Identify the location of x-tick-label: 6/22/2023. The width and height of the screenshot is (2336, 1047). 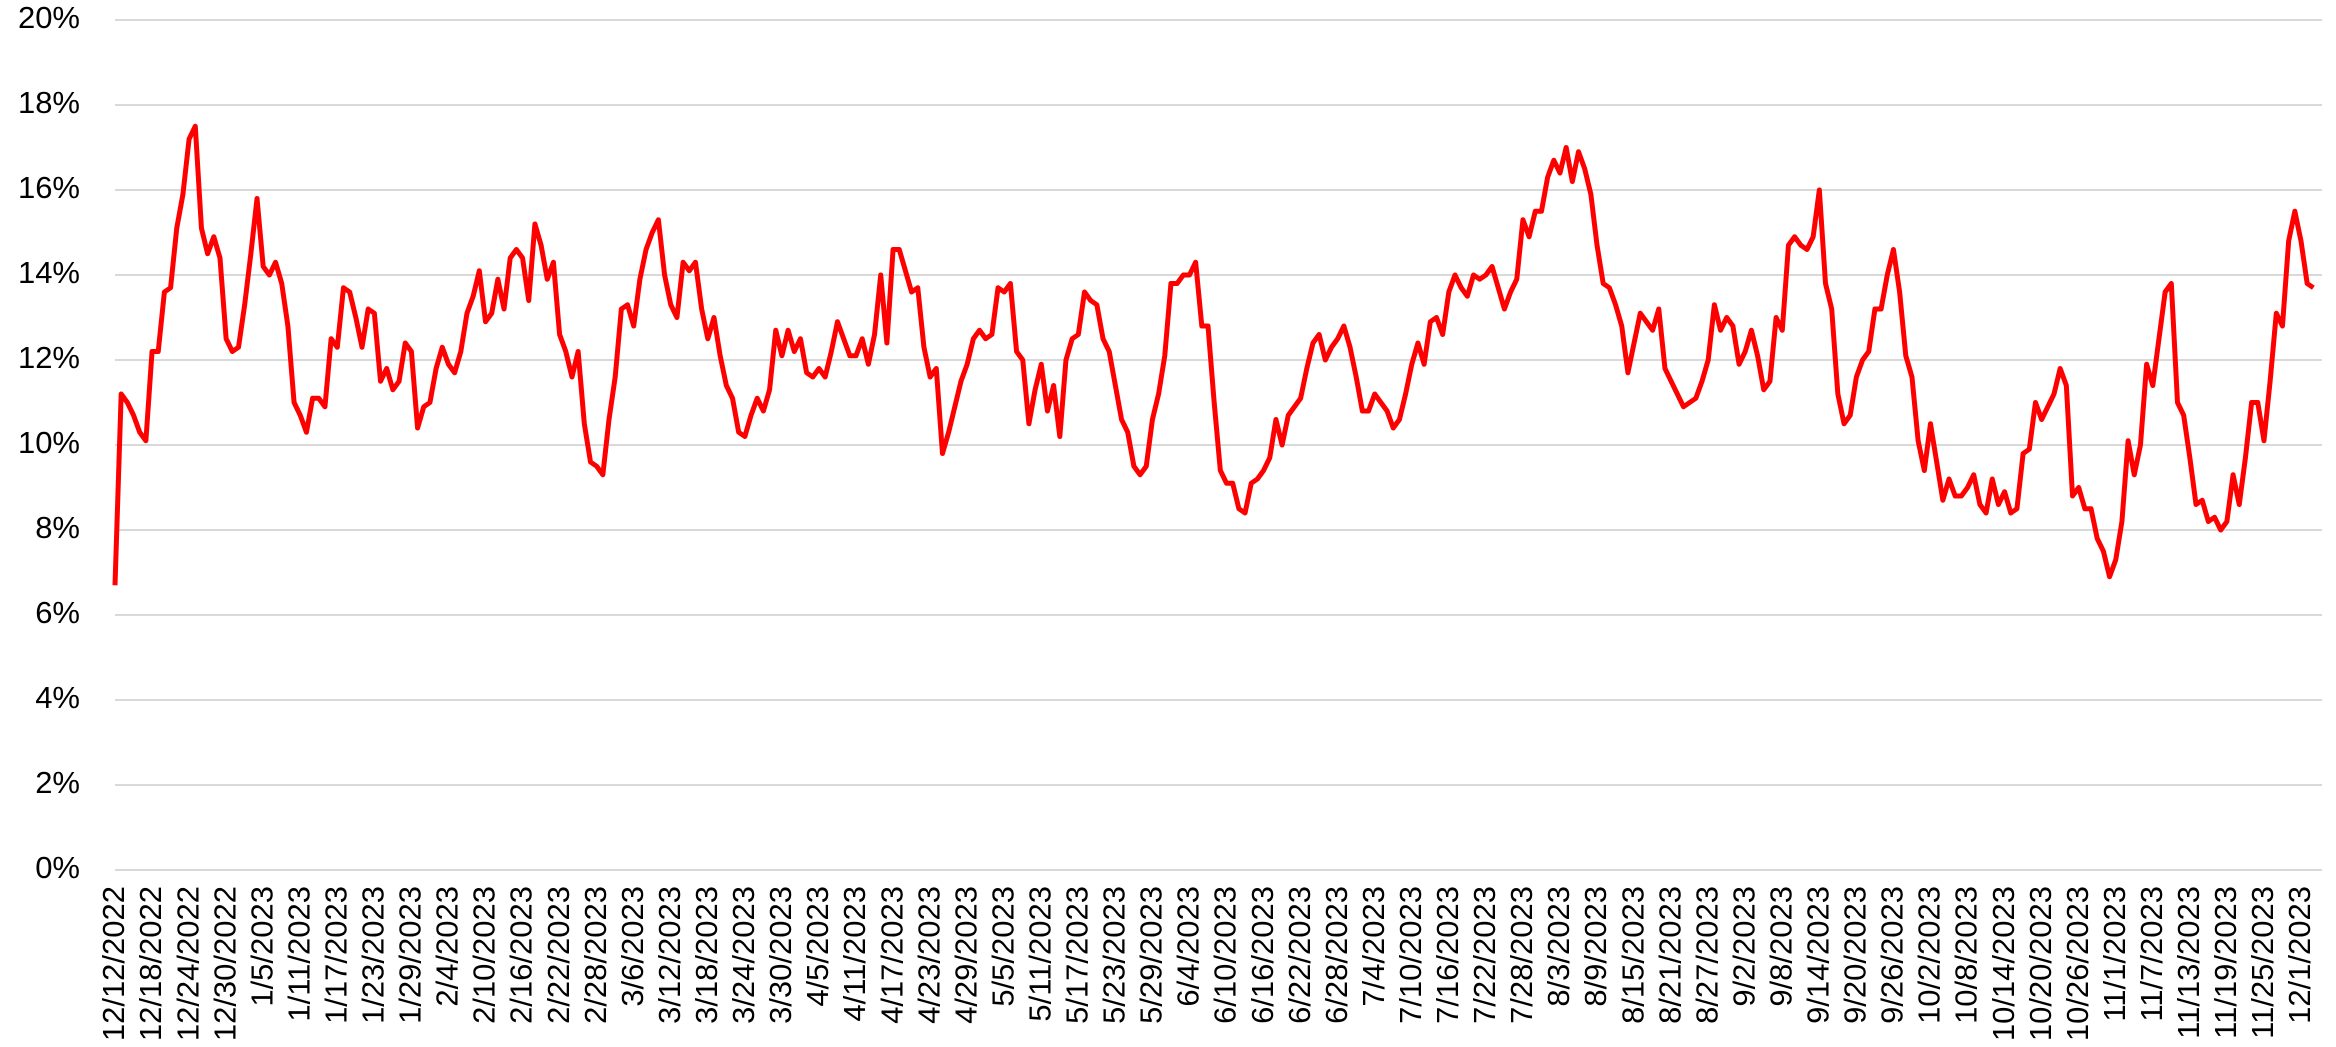
(1299, 955).